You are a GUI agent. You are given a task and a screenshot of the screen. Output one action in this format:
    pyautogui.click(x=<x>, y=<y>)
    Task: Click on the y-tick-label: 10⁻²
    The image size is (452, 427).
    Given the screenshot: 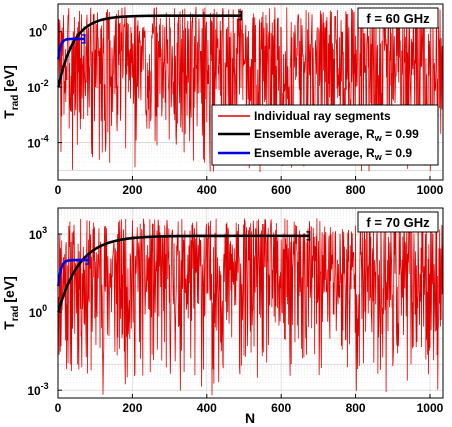 What is the action you would take?
    pyautogui.click(x=37, y=86)
    